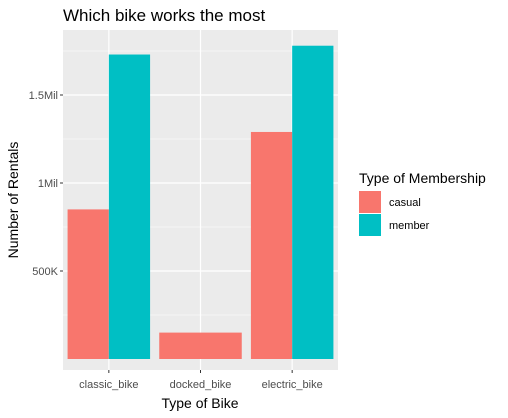 The width and height of the screenshot is (508, 418). I want to click on bar-member-classic_bike, so click(129, 207).